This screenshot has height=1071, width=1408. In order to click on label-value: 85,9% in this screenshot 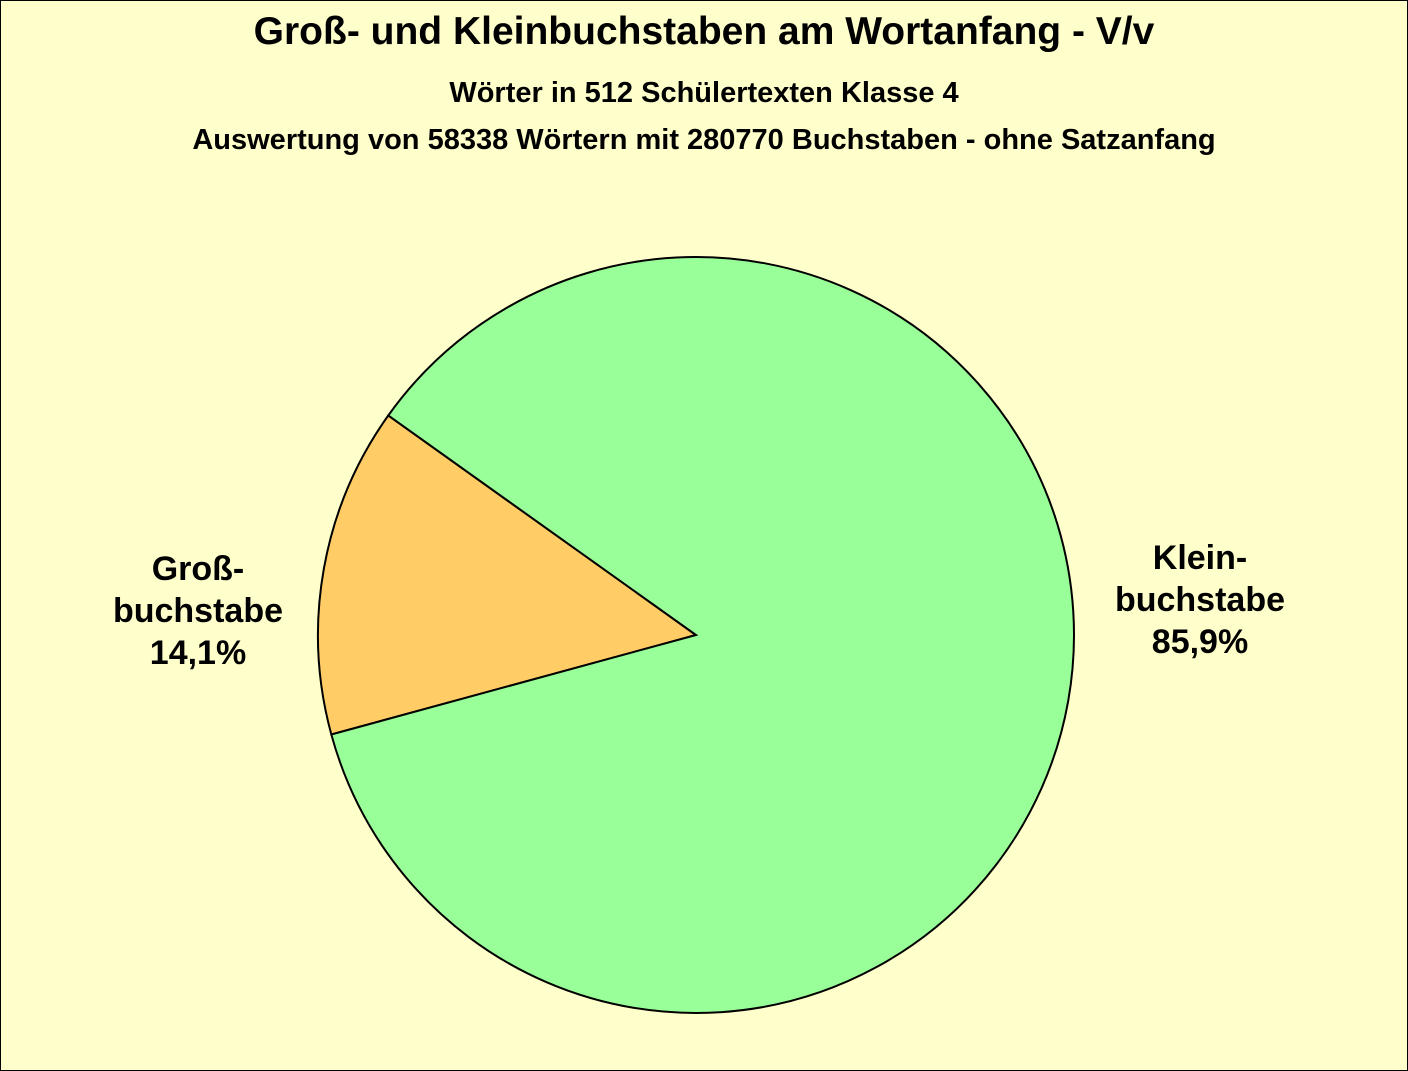, I will do `click(1200, 642)`.